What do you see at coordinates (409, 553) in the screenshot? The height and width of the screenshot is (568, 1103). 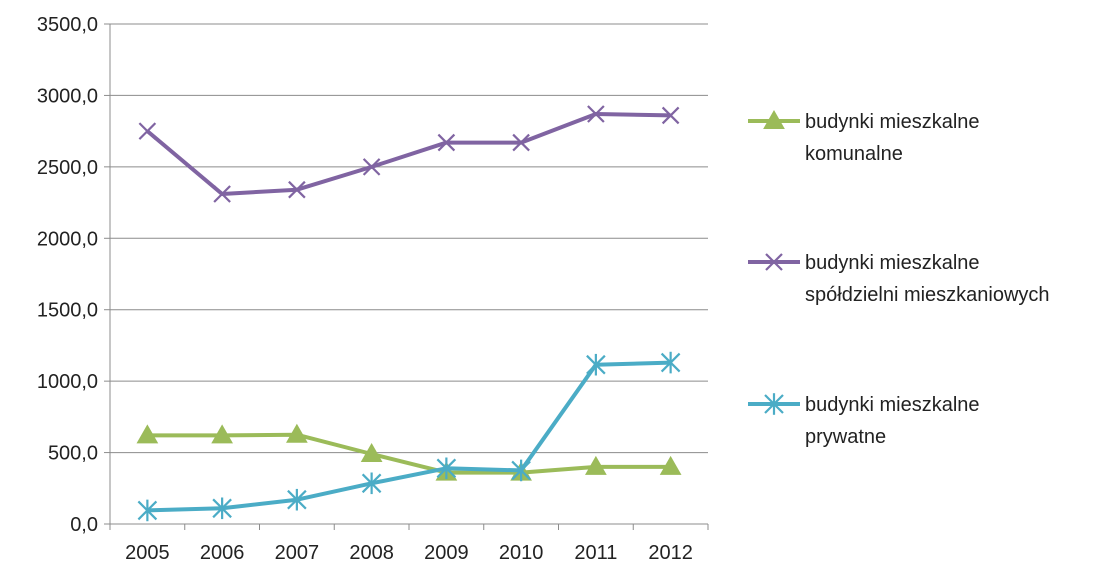 I see `x-axis-tick-labels: 2005 2006 2007 2008 2009 2010 2011 2012` at bounding box center [409, 553].